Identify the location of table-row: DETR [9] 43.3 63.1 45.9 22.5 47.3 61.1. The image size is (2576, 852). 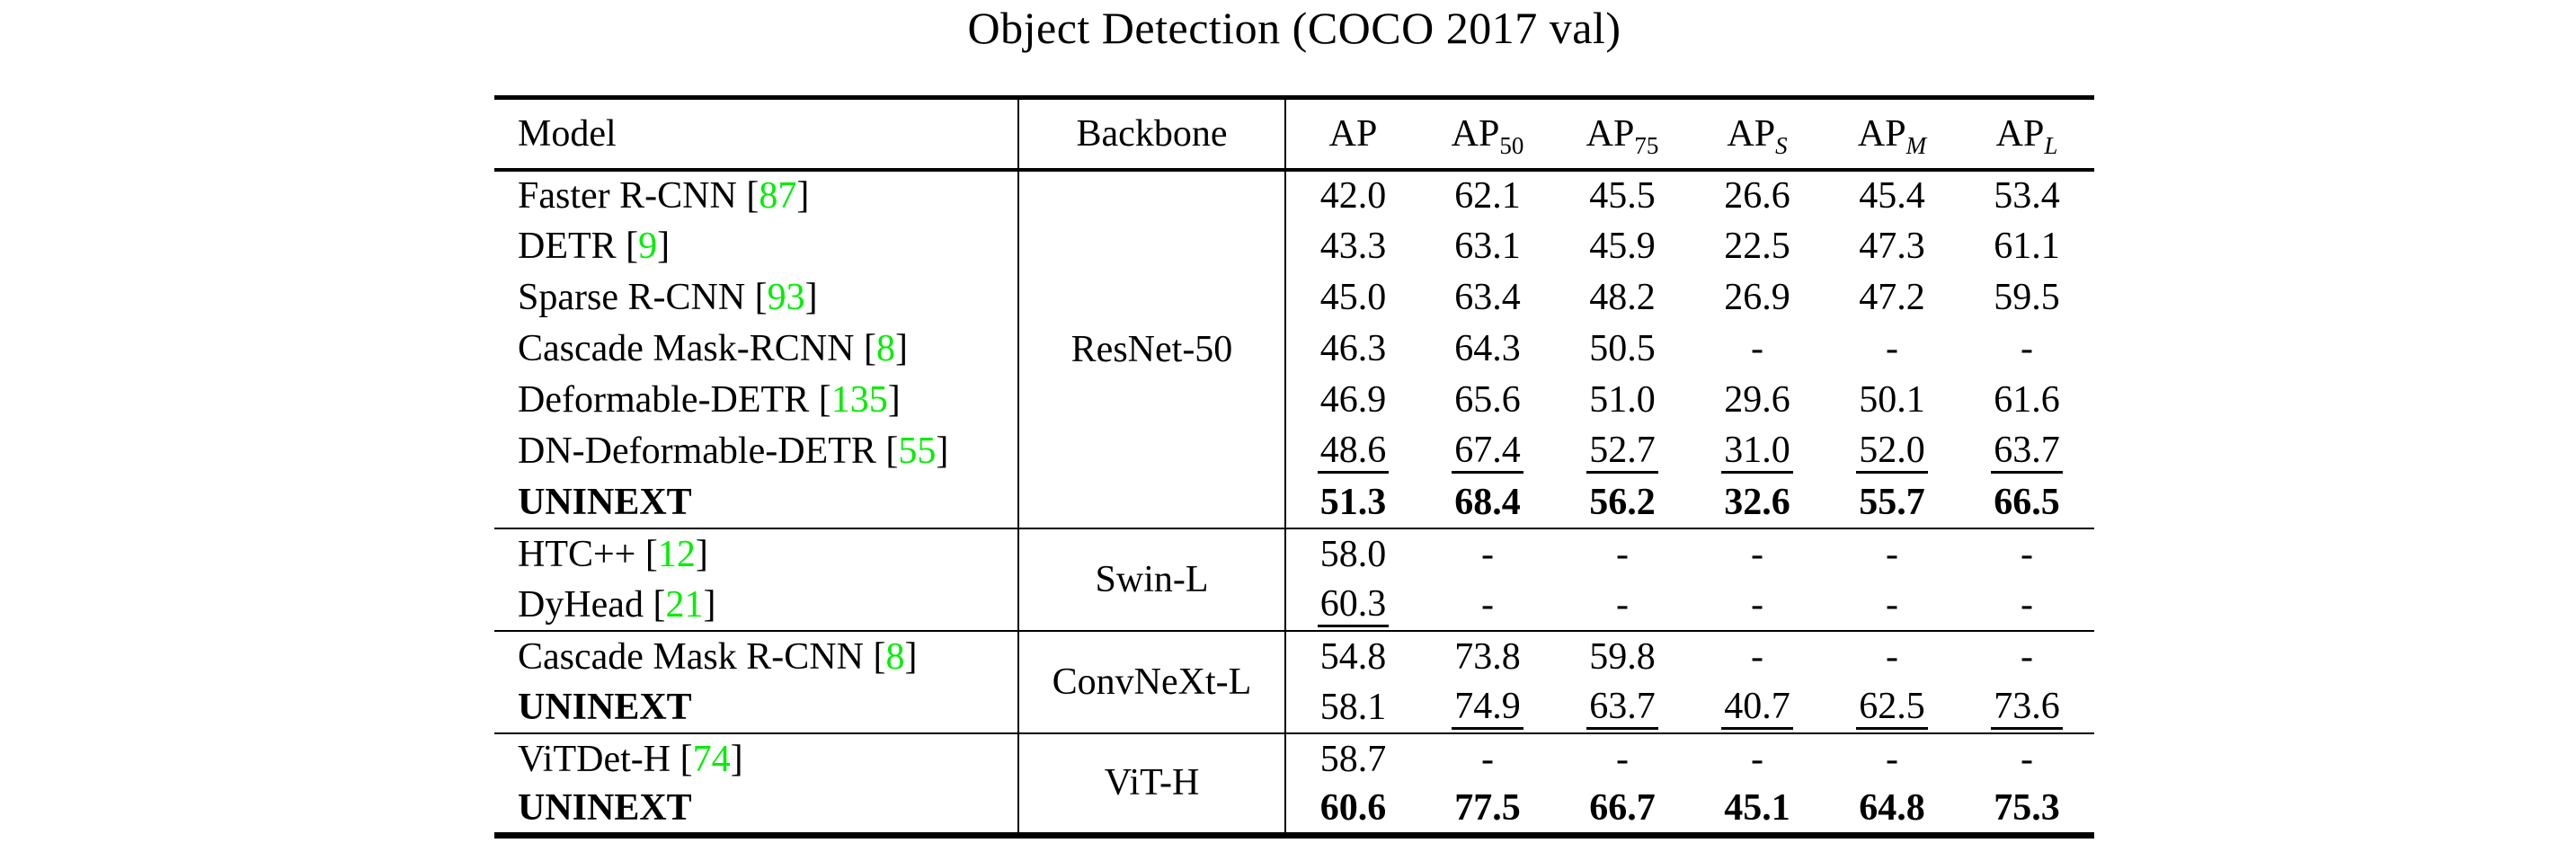
(1294, 246).